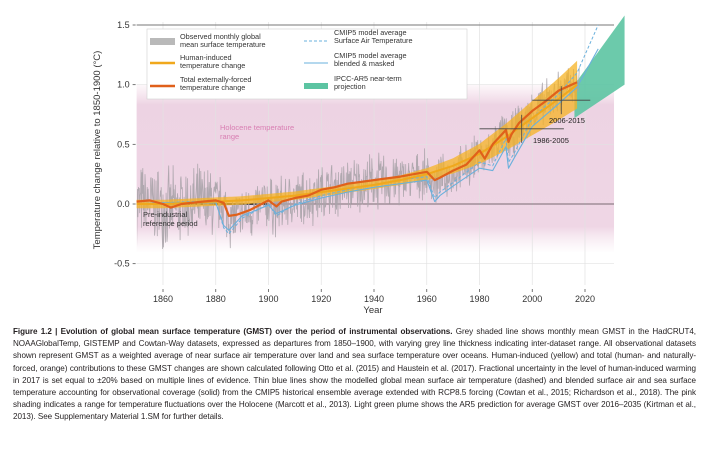  What do you see at coordinates (123, 85) in the screenshot?
I see `y-tick-label: 1.0` at bounding box center [123, 85].